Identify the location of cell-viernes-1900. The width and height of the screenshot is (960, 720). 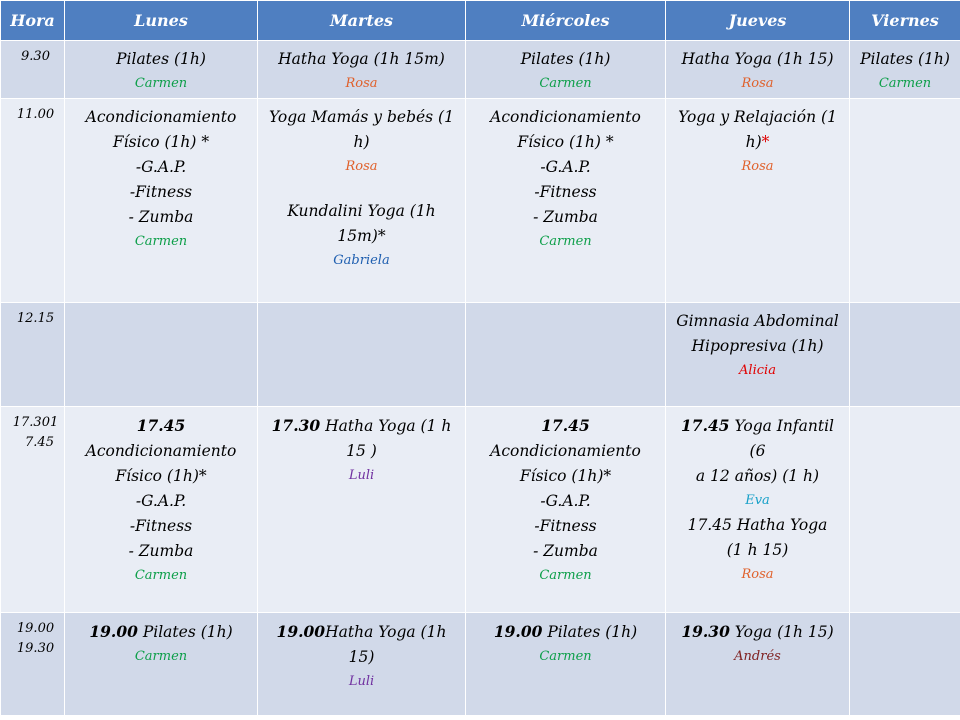
(904, 664).